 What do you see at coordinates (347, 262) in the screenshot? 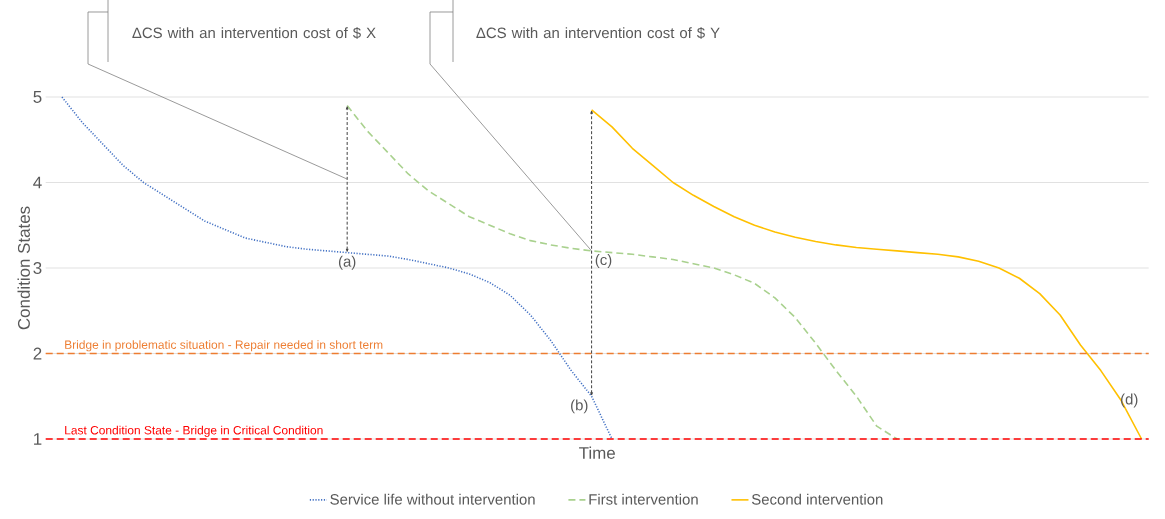
I see `annotation: (a)` at bounding box center [347, 262].